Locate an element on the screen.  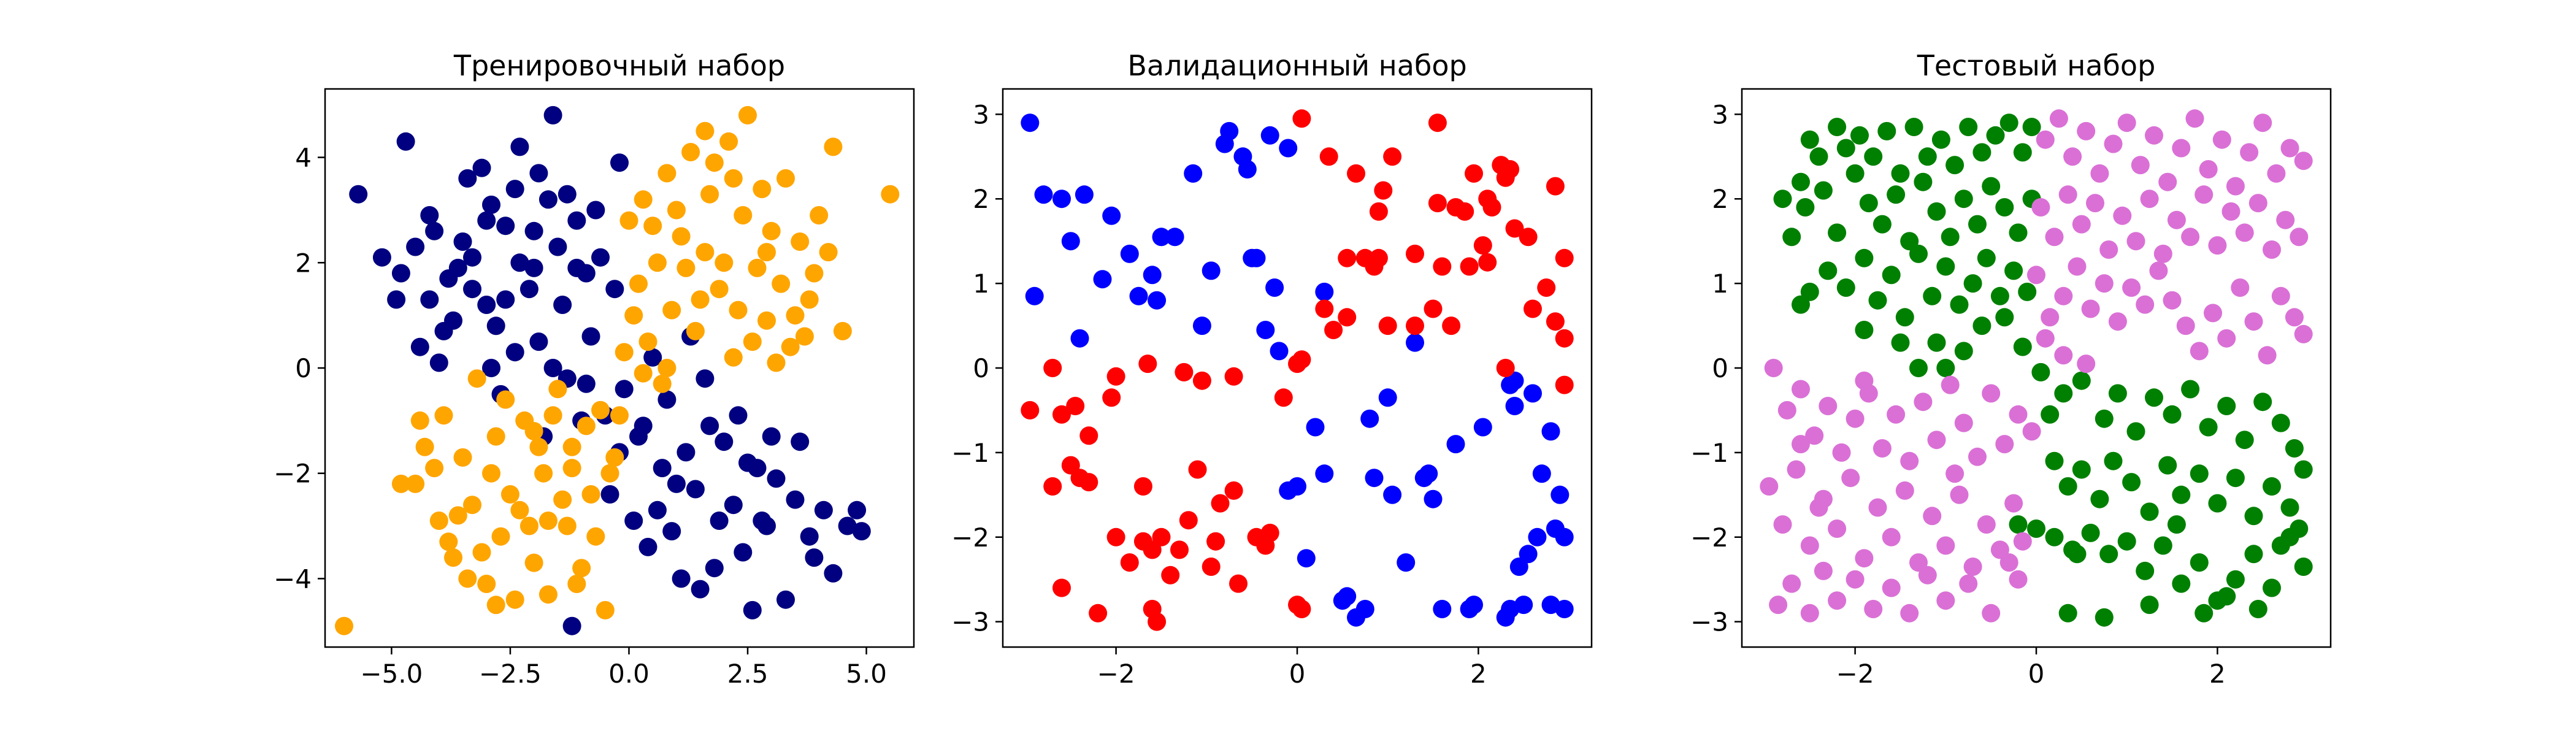
y-tick-label: 3 is located at coordinates (981, 114).